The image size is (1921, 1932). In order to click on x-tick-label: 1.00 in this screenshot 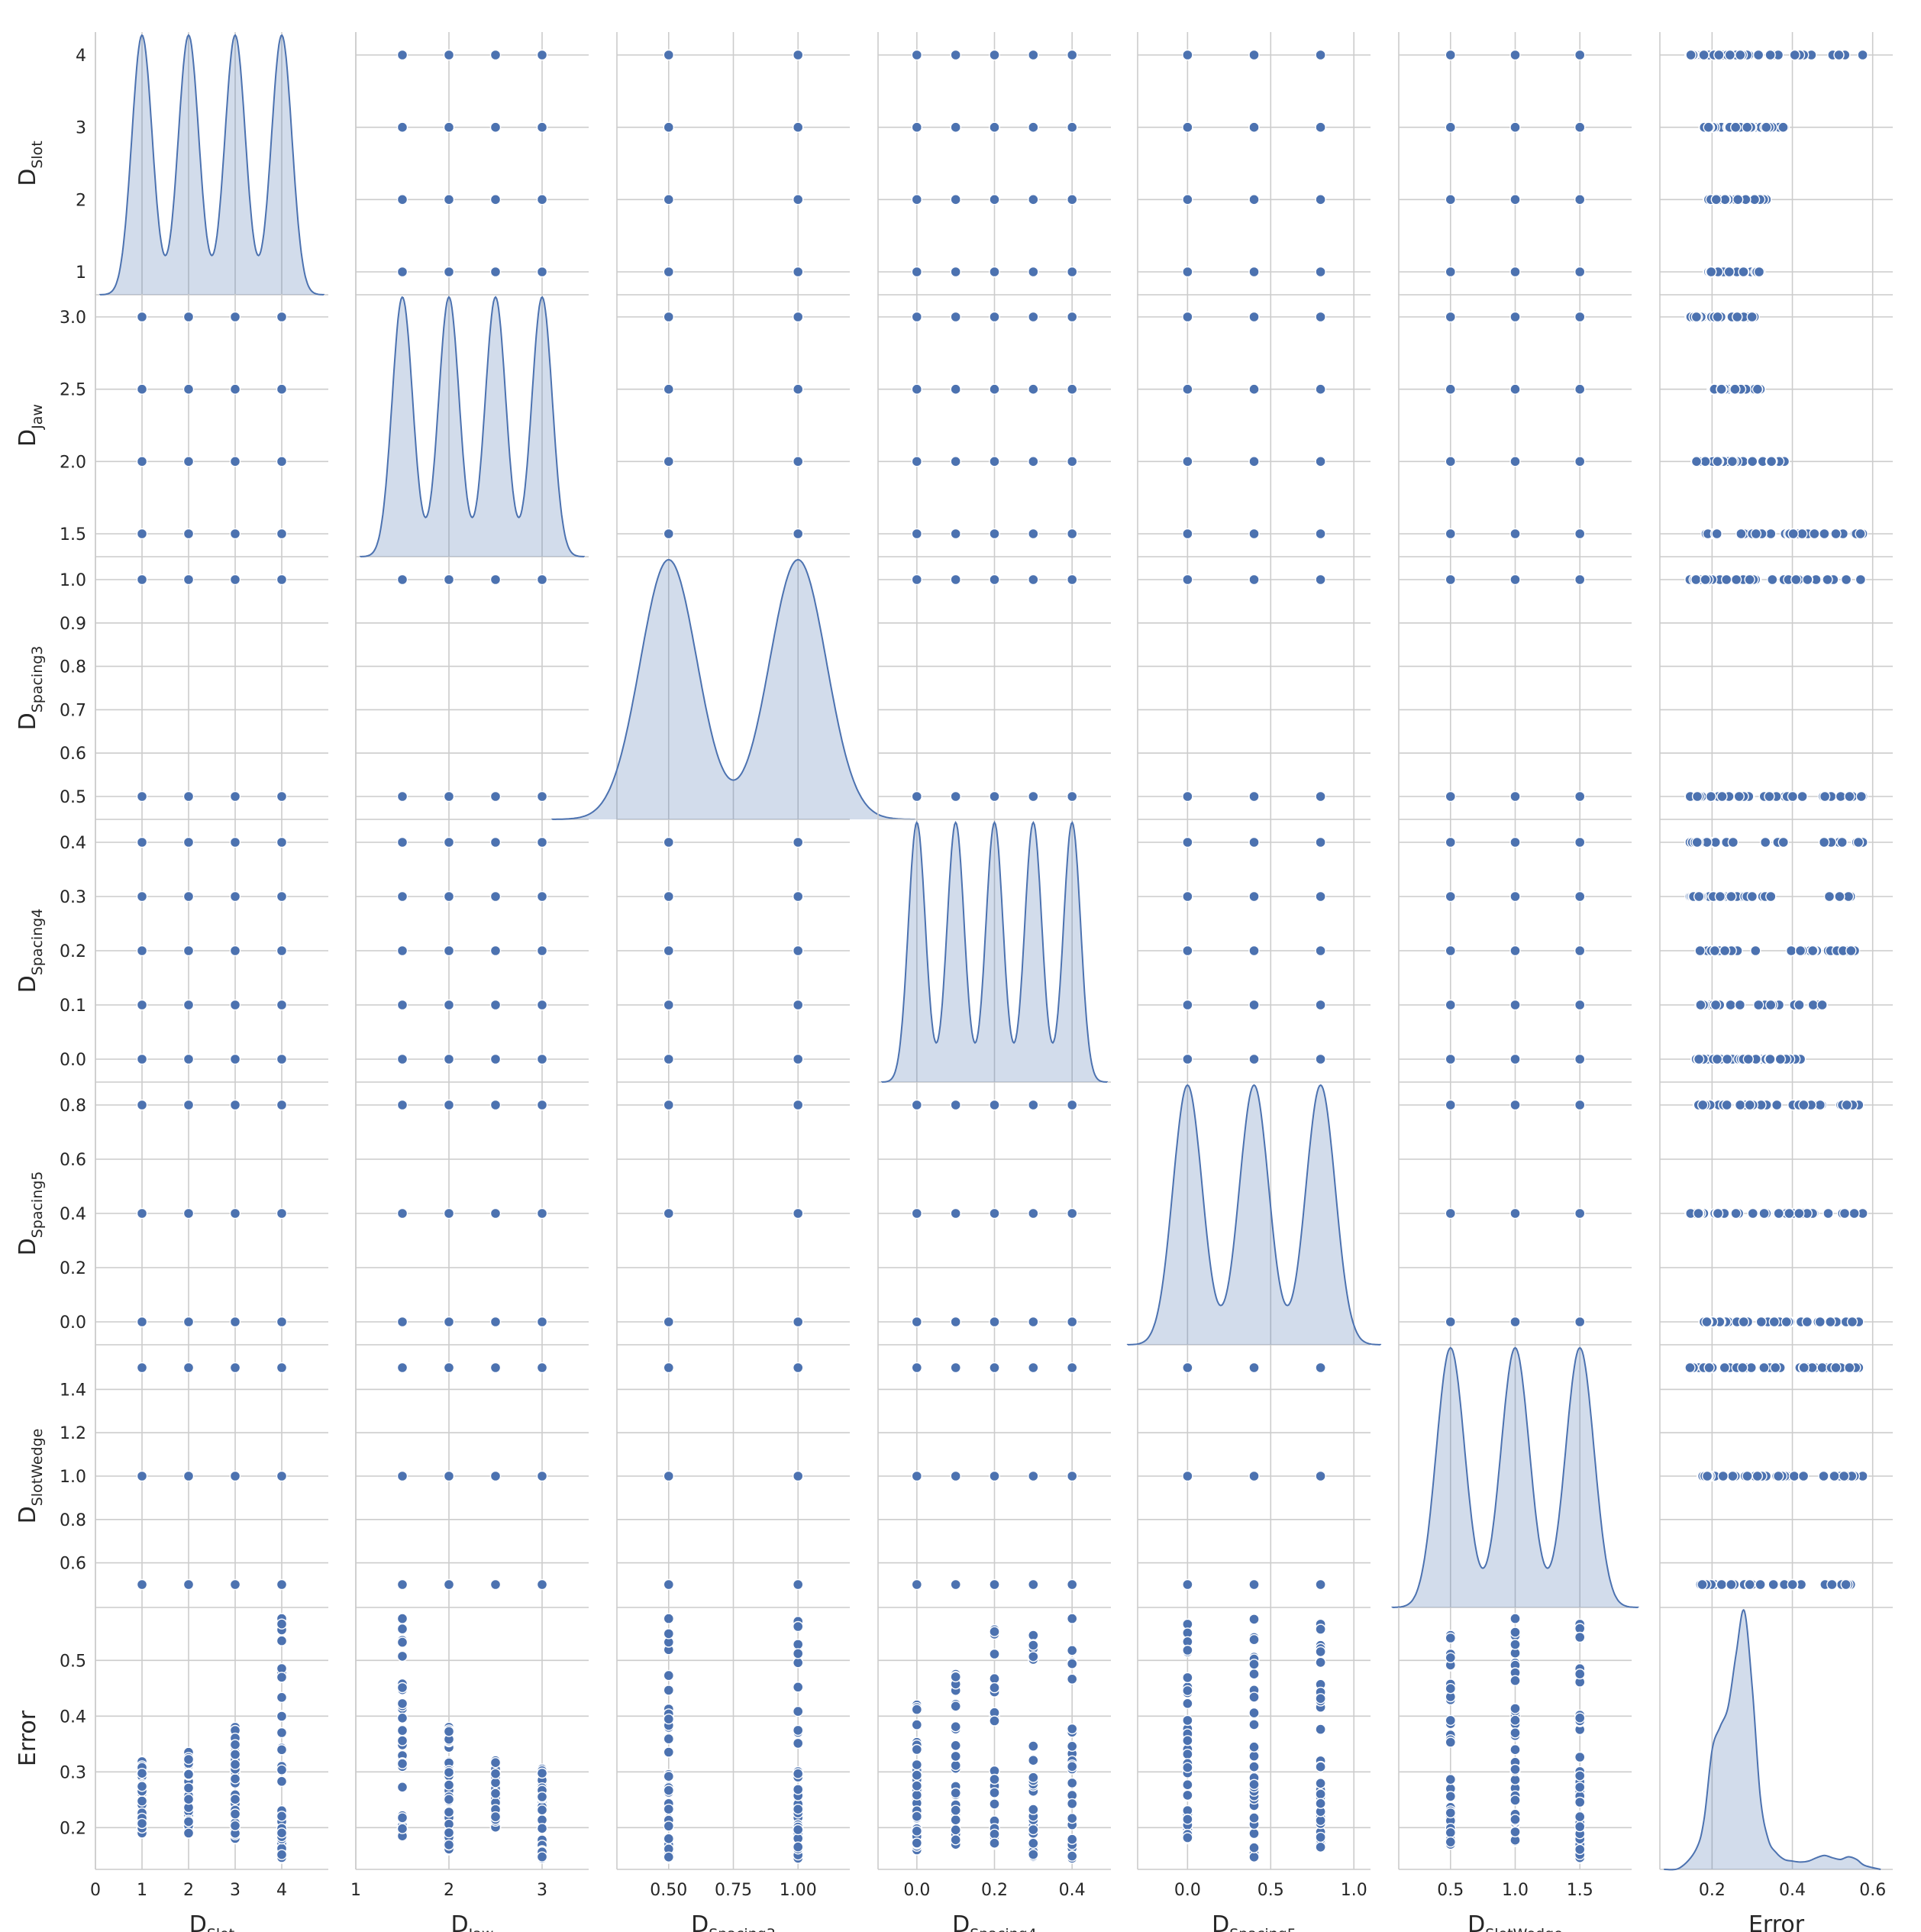, I will do `click(798, 1890)`.